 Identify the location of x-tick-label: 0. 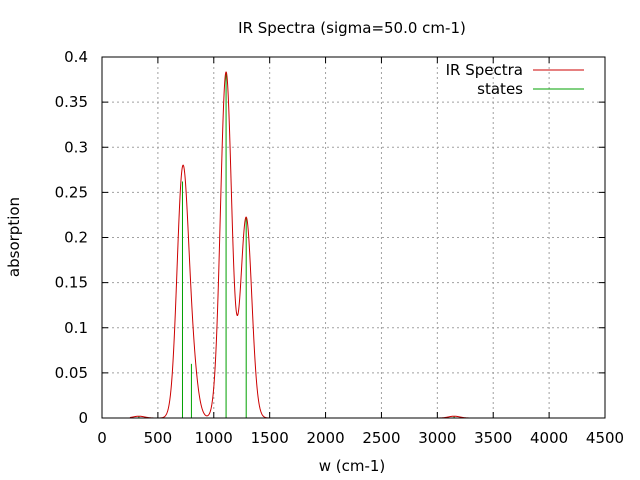
(102, 438).